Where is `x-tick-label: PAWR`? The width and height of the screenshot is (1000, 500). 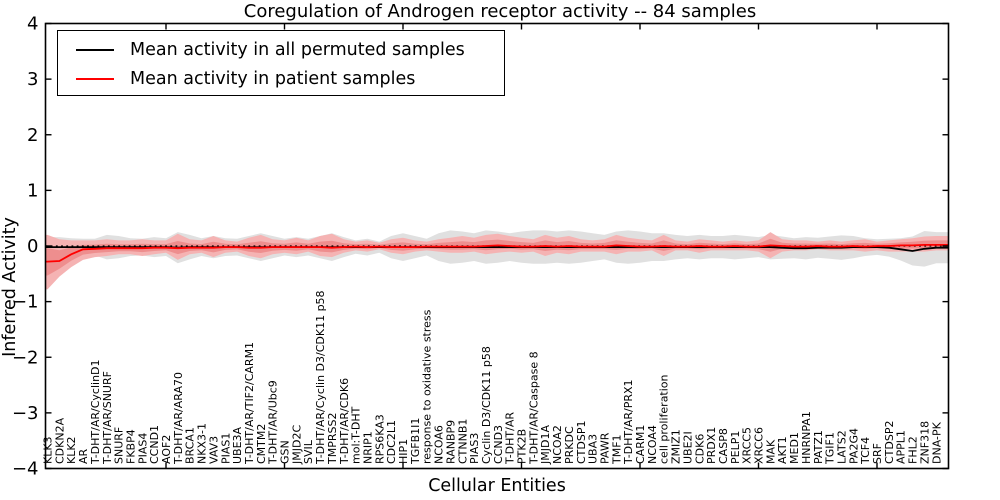 x-tick-label: PAWR is located at coordinates (604, 448).